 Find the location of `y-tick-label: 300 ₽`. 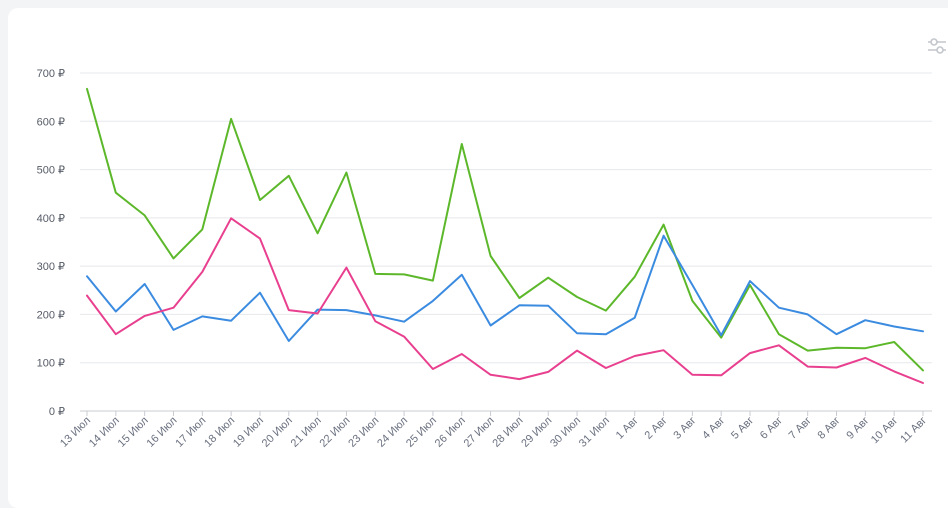

y-tick-label: 300 ₽ is located at coordinates (51, 267).